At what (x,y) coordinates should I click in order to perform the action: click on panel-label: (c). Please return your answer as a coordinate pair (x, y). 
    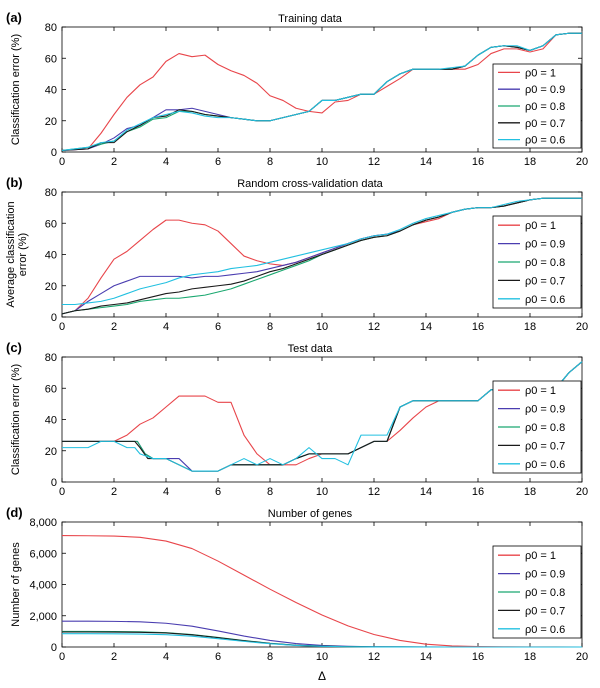
    Looking at the image, I should click on (14, 347).